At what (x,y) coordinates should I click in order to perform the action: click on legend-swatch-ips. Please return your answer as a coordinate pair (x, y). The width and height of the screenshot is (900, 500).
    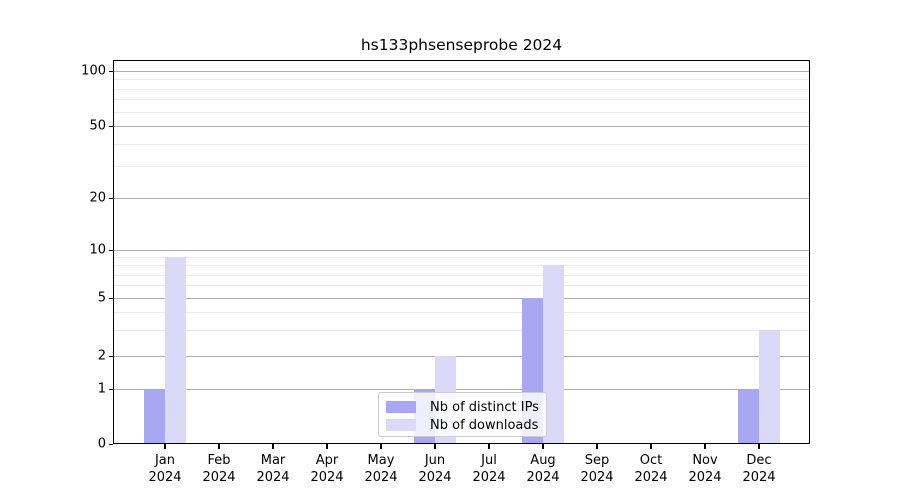
    Looking at the image, I should click on (401, 407).